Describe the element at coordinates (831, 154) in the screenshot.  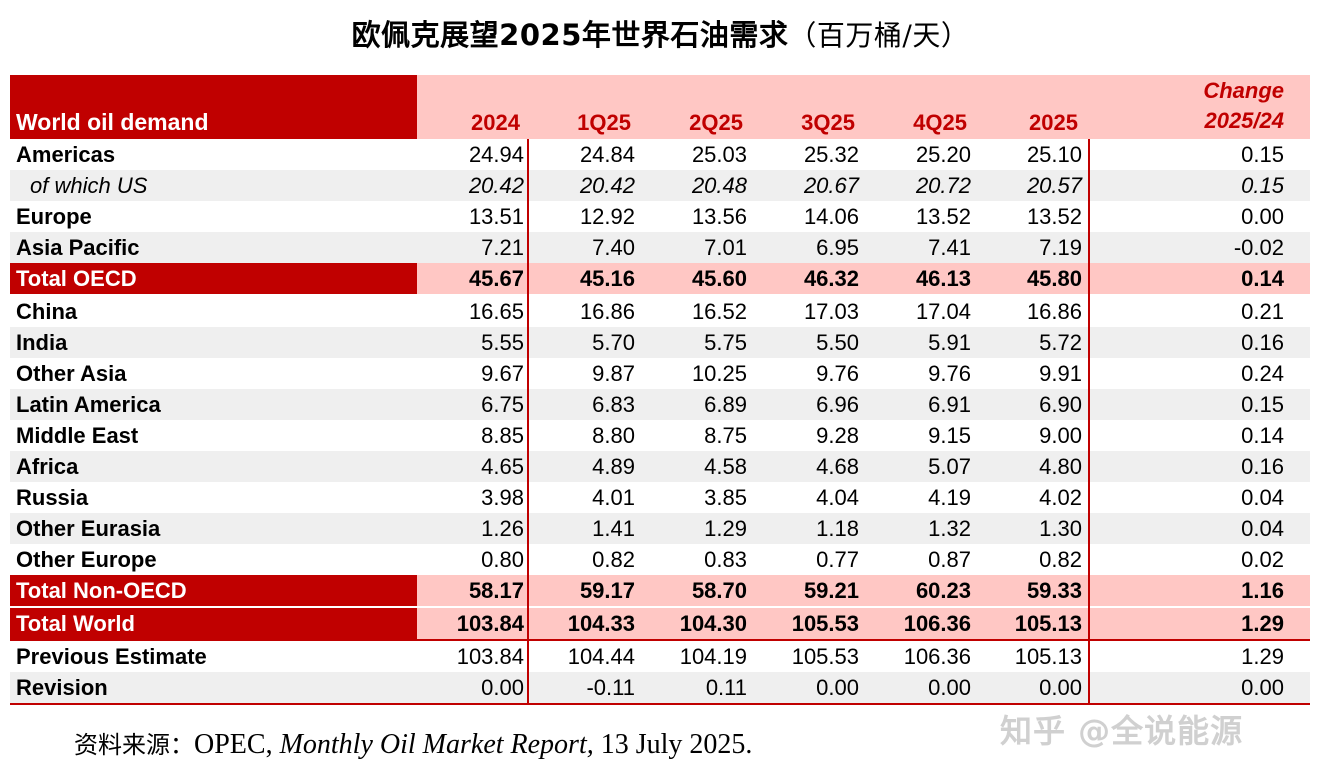
I see `value-cell: 25.32` at that location.